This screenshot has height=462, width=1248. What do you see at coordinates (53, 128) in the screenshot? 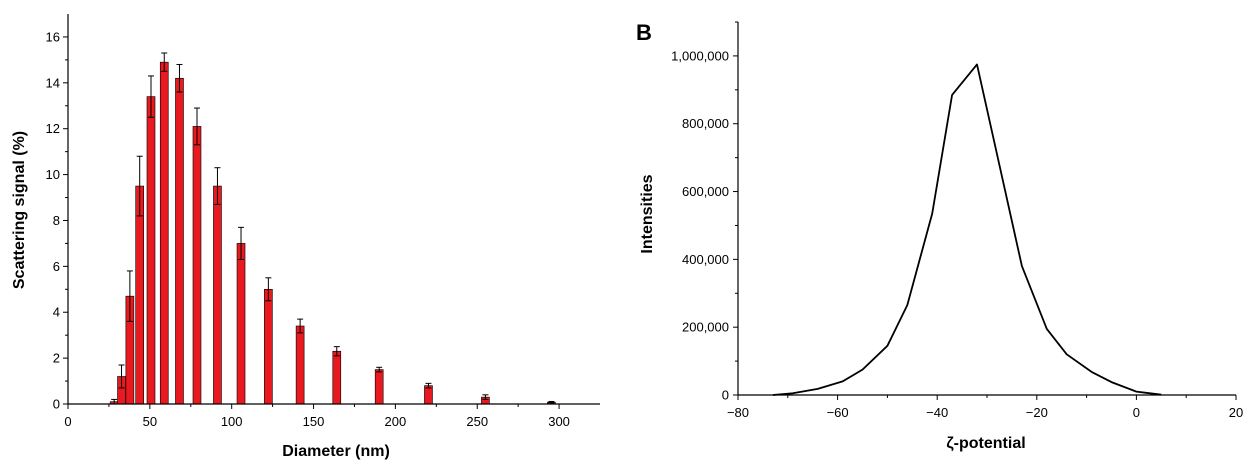
I see `diameter-y-tick-label: 12` at bounding box center [53, 128].